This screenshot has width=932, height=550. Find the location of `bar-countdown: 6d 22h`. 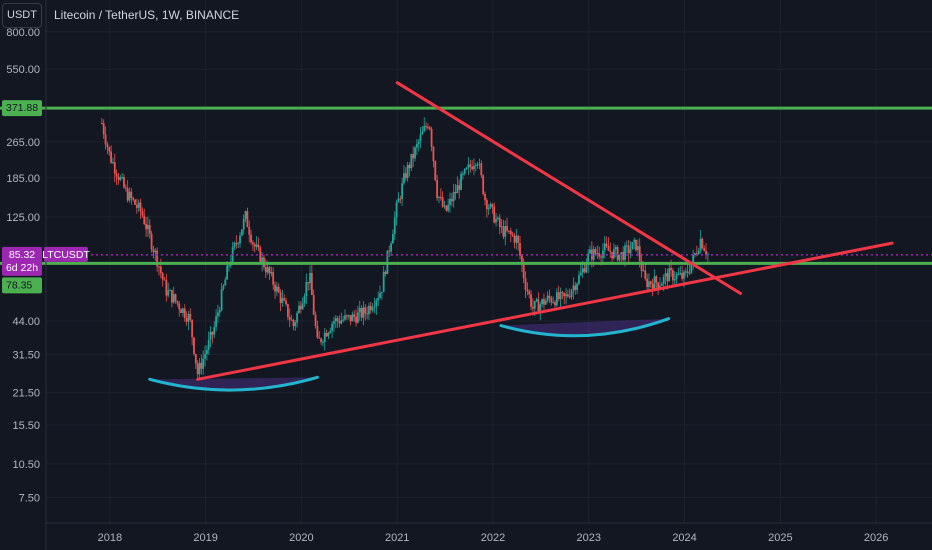

bar-countdown: 6d 22h is located at coordinates (22, 268).